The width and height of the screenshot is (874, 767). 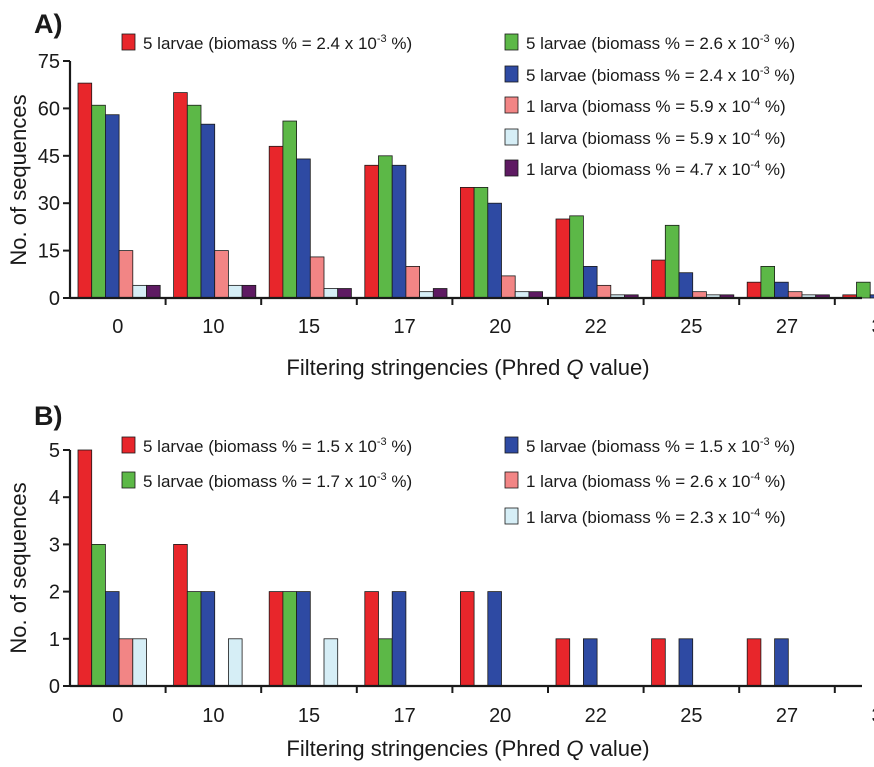 I want to click on panel-a-legend-label-6: 1 larva (biomass % = 4.7 x 10-4 %), so click(x=656, y=169).